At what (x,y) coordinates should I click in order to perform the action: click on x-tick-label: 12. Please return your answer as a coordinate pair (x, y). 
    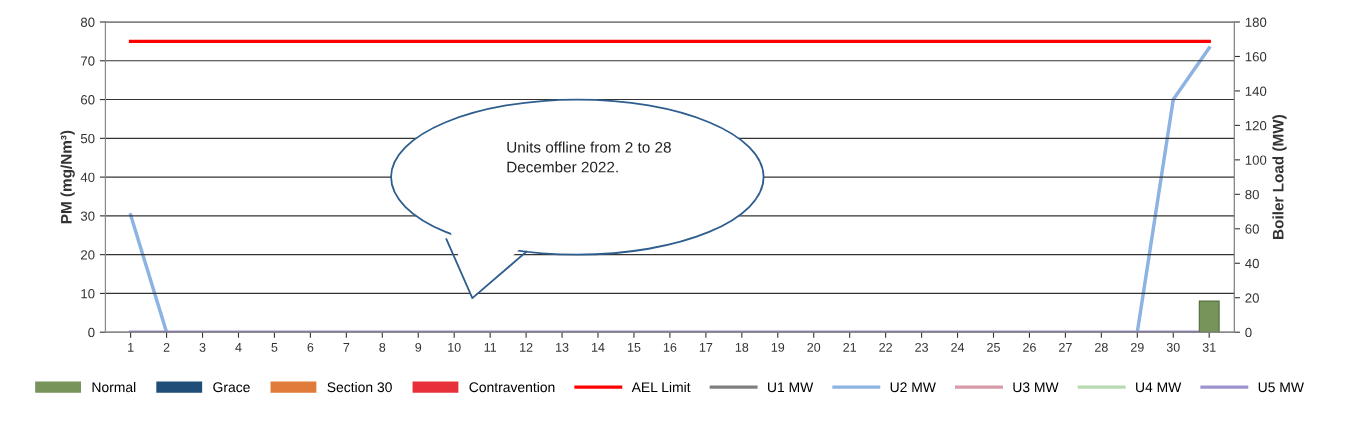
    Looking at the image, I should click on (526, 347).